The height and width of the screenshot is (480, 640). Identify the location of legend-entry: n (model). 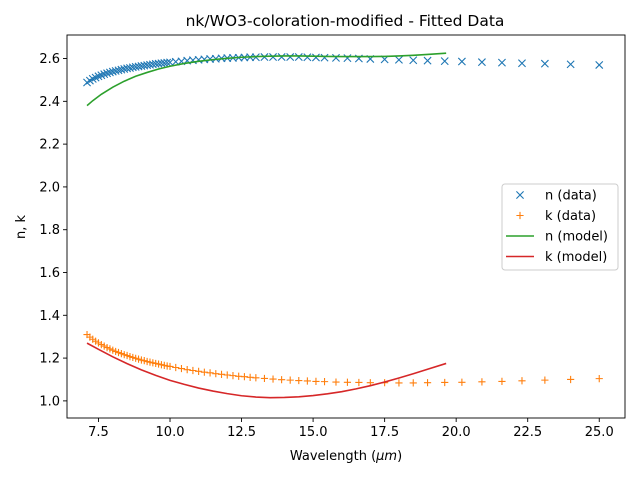
(557, 237).